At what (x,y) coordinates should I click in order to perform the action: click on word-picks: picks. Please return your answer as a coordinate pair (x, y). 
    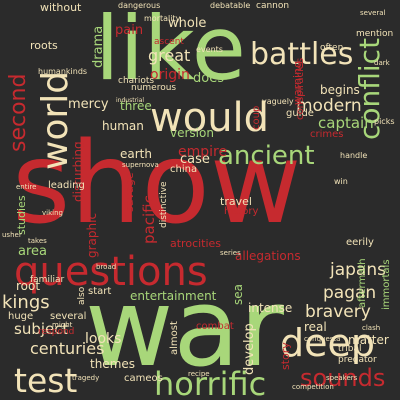
    Looking at the image, I should click on (384, 121).